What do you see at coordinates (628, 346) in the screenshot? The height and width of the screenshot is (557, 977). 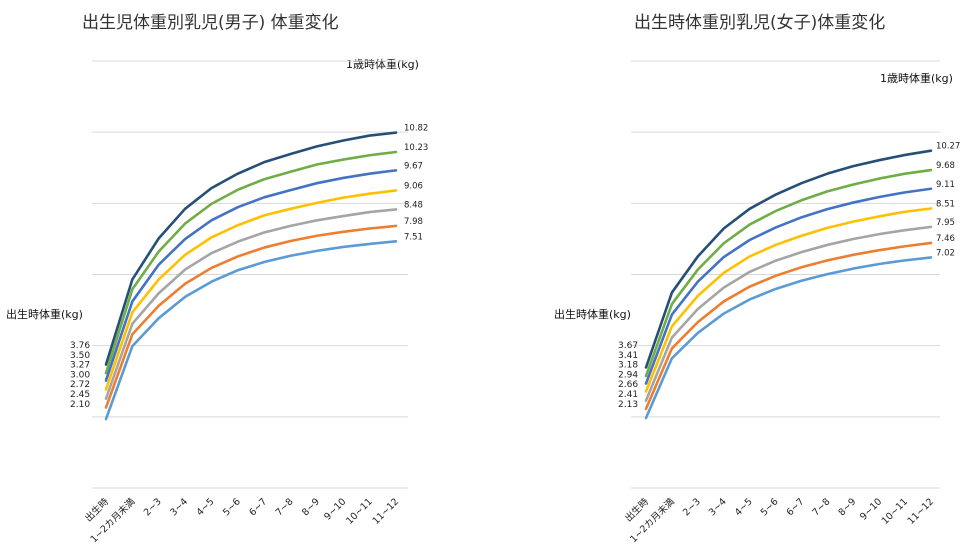 I see `start-weight-label: 3.67` at bounding box center [628, 346].